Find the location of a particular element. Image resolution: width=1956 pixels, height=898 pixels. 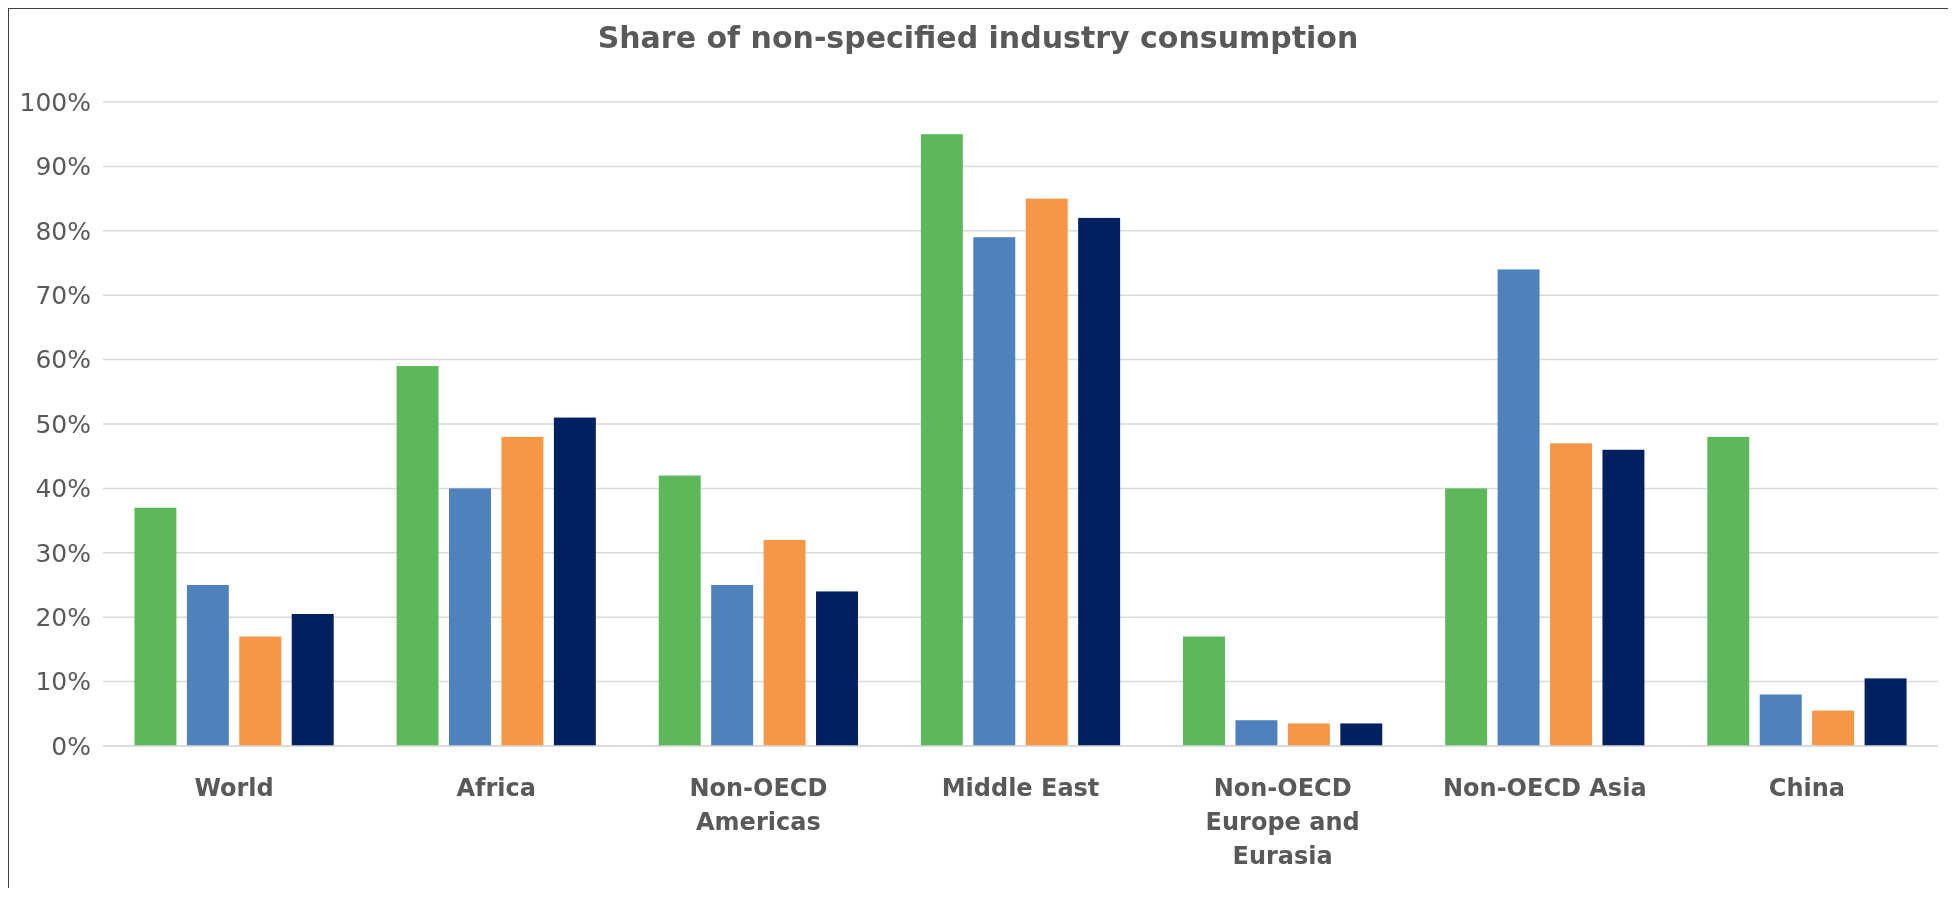

x-tick-label: Non-OECD Europe and Eurasia is located at coordinates (1282, 822).